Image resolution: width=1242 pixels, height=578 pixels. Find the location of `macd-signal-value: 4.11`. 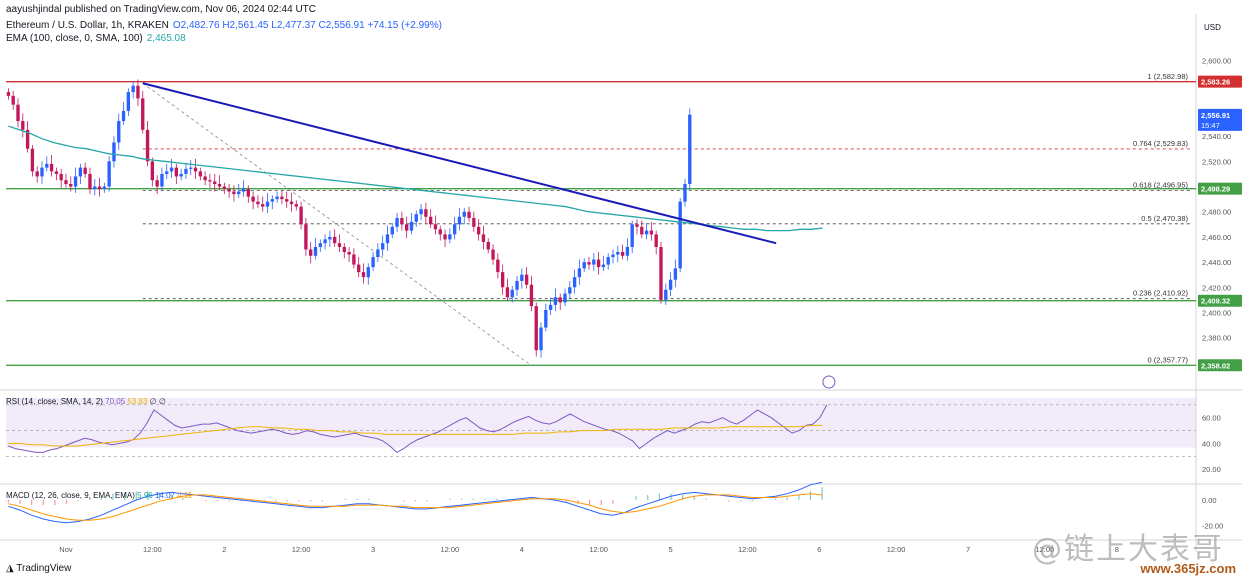

macd-signal-value: 4.11 is located at coordinates (185, 495).